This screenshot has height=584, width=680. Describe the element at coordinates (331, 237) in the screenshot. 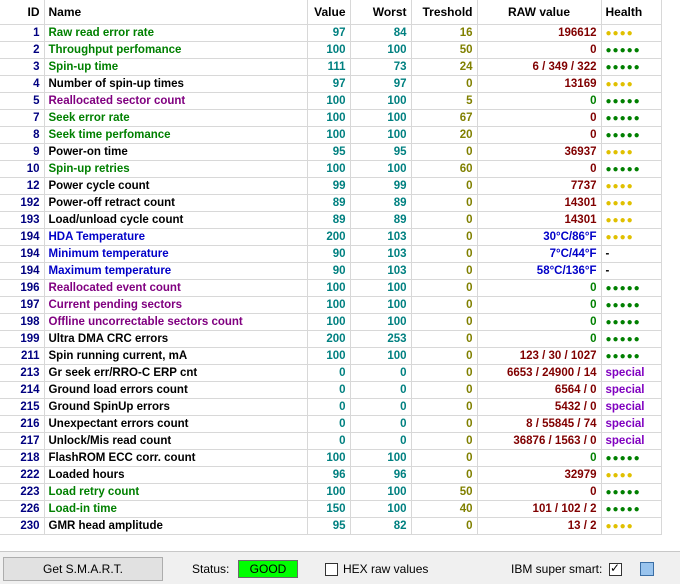

I see `table-row: 194 HDA Temperature 200 103 0 30°C/86°F ●●●●` at that location.